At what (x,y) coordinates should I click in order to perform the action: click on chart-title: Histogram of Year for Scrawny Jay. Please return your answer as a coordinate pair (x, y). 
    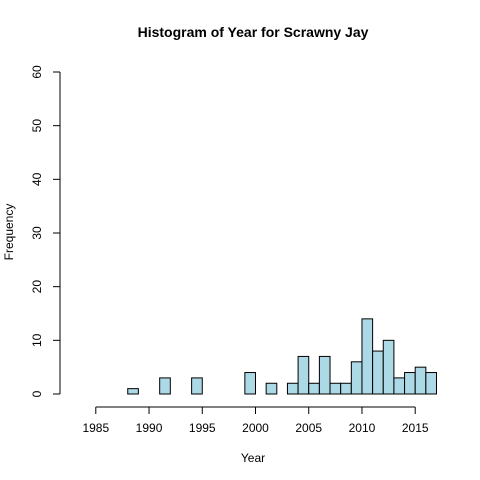
    Looking at the image, I should click on (253, 32).